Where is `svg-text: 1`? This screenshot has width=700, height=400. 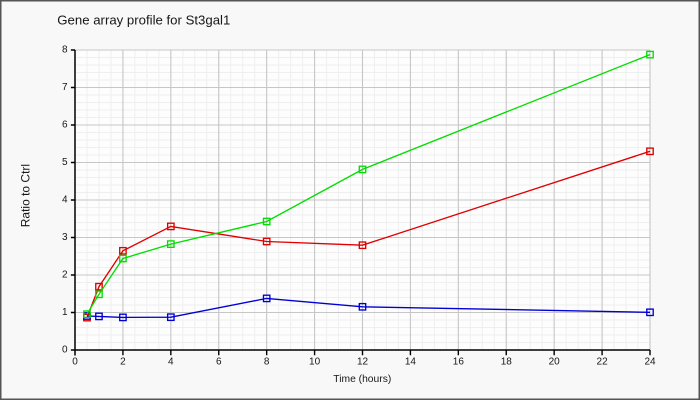 svg-text: 1 is located at coordinates (65, 312).